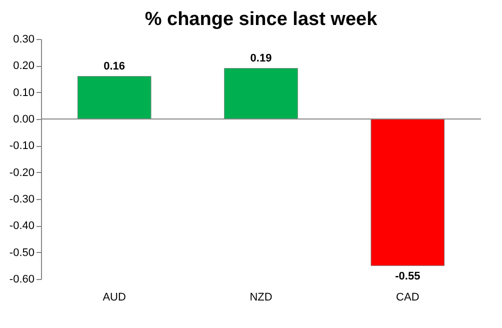 The image size is (502, 328). What do you see at coordinates (407, 276) in the screenshot?
I see `data-label: -0.55` at bounding box center [407, 276].